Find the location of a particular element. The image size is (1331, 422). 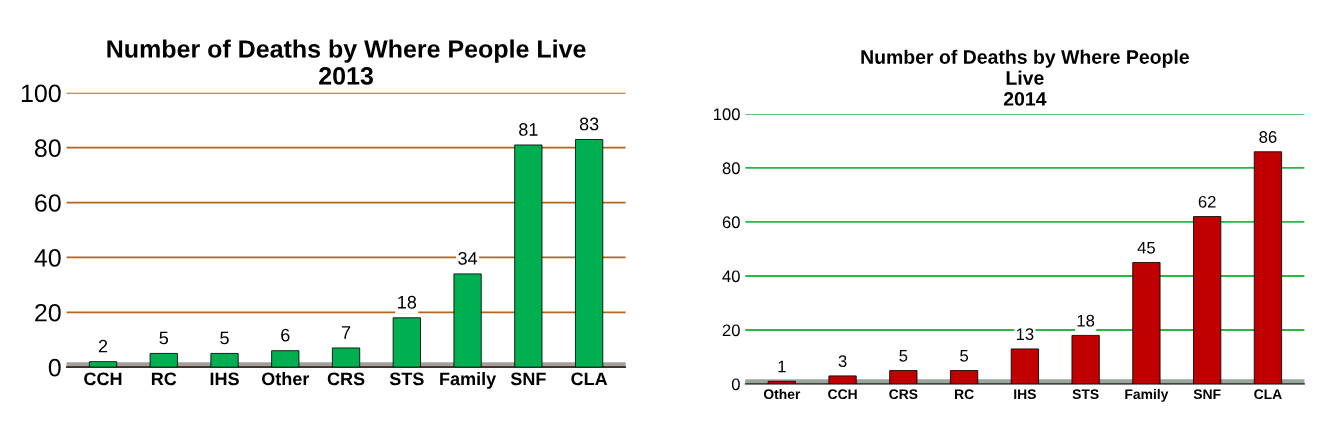

data-label: 81 is located at coordinates (528, 129).